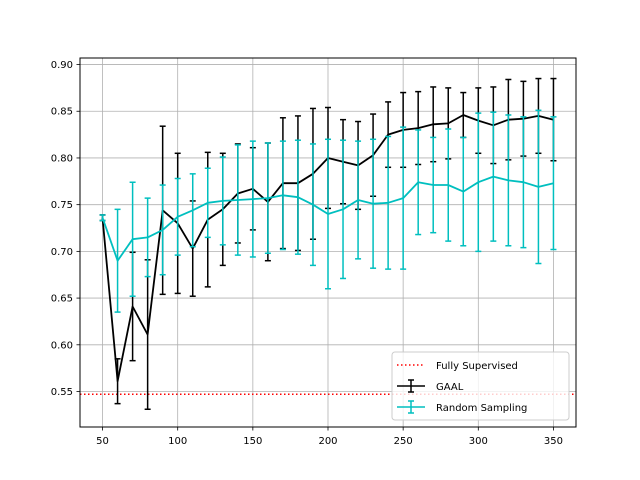 This screenshot has width=640, height=480. What do you see at coordinates (481, 408) in the screenshot?
I see `legend-label-random-sampling: Random Sampling` at bounding box center [481, 408].